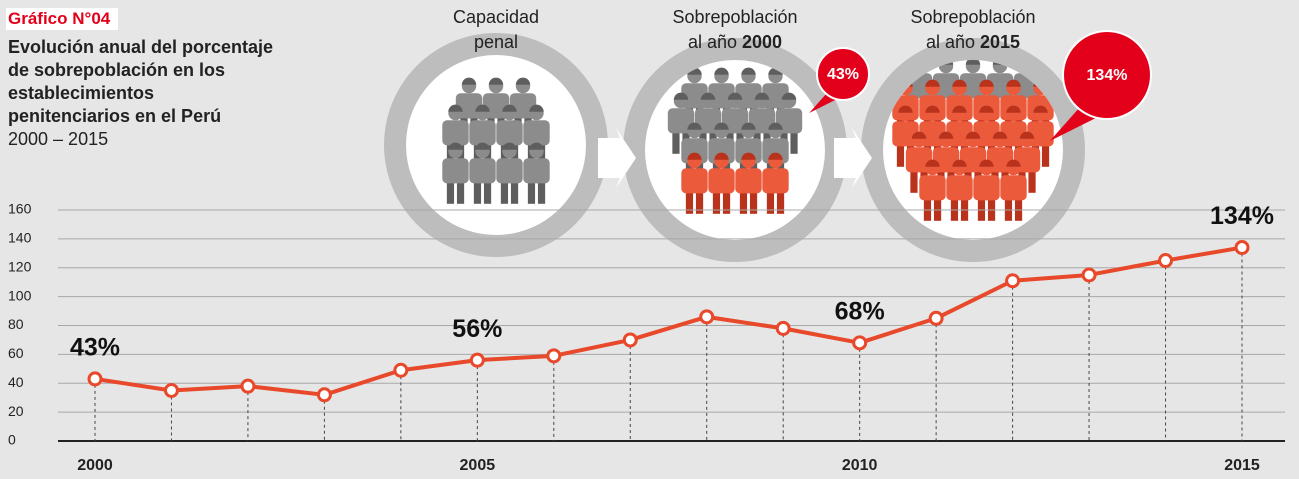  What do you see at coordinates (62, 19) in the screenshot?
I see `figure-label: Gráfico N°04` at bounding box center [62, 19].